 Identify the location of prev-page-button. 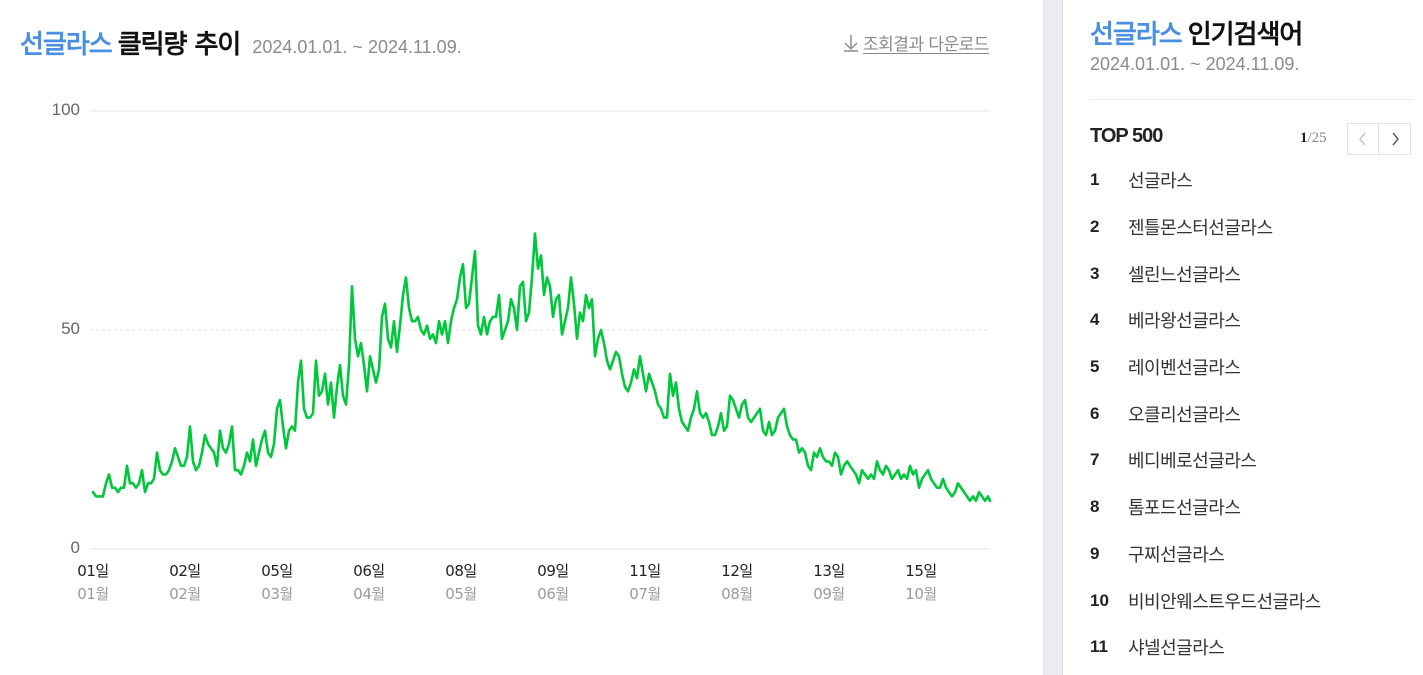
(1363, 139).